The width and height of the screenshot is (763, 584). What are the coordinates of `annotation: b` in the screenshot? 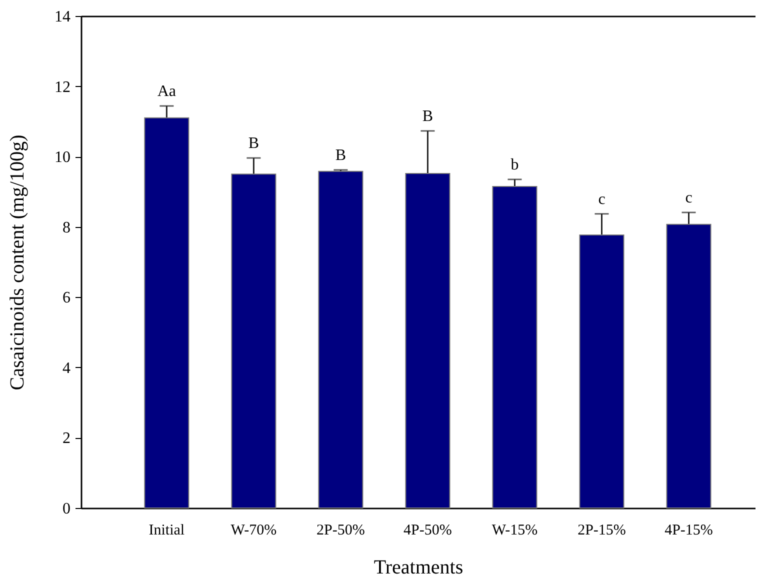 It's located at (514, 165).